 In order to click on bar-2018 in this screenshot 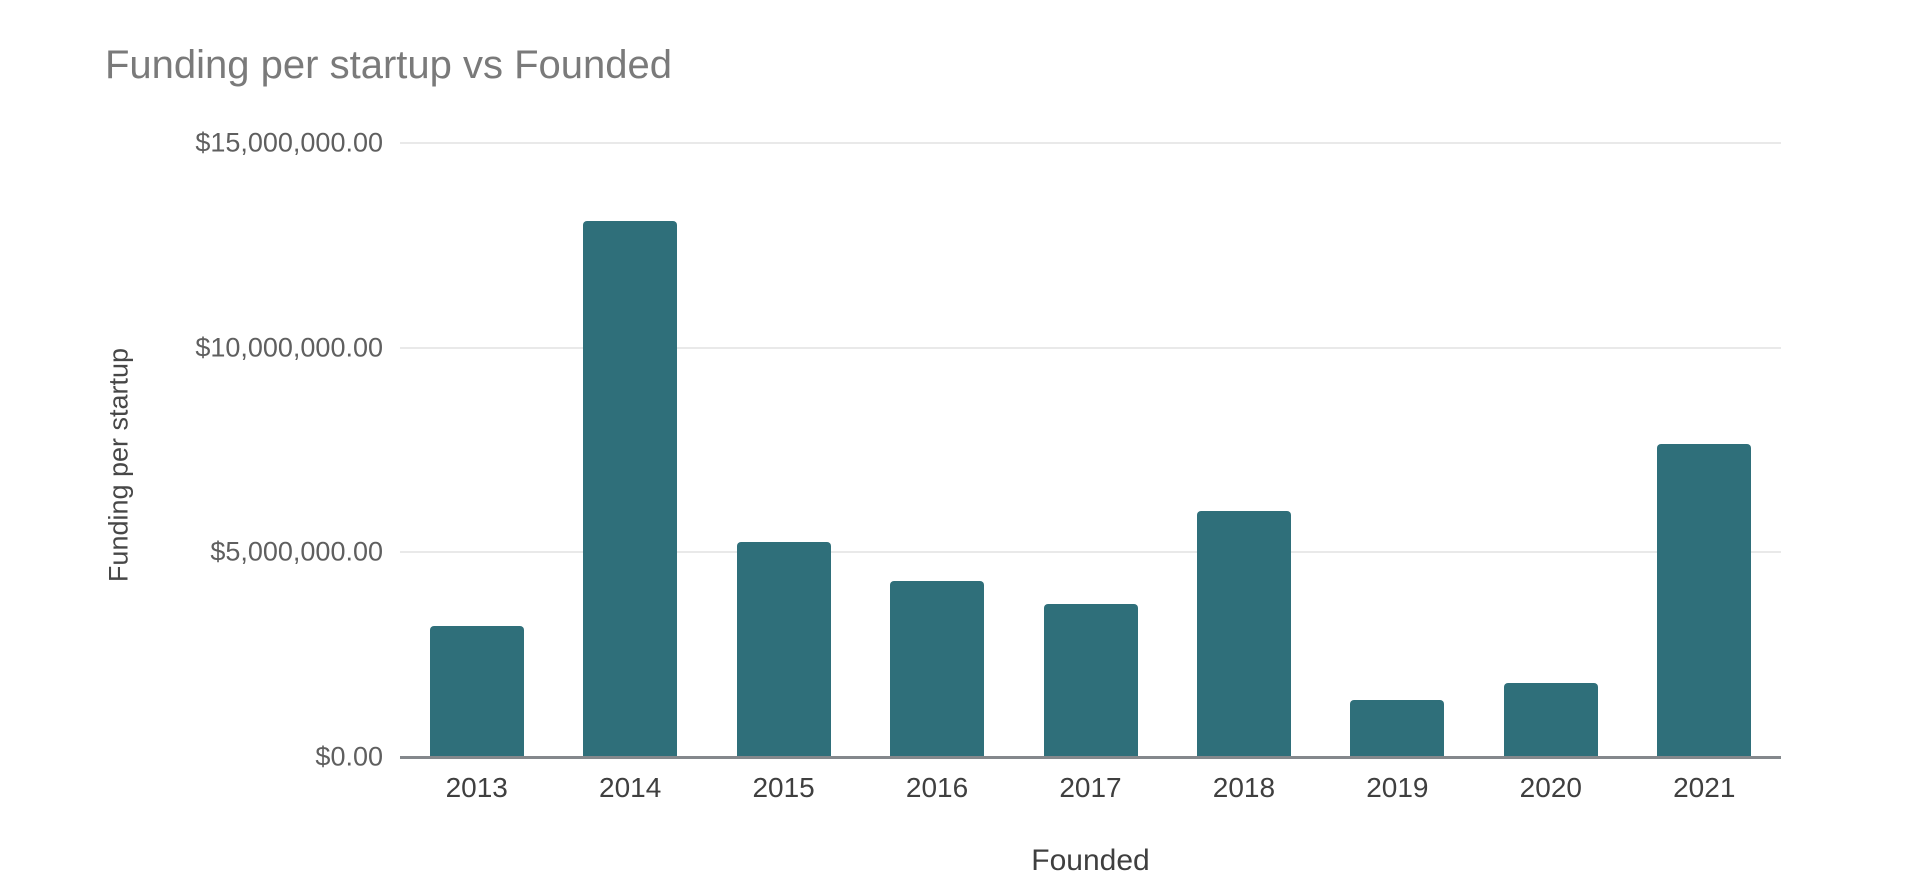, I will do `click(1243, 634)`.